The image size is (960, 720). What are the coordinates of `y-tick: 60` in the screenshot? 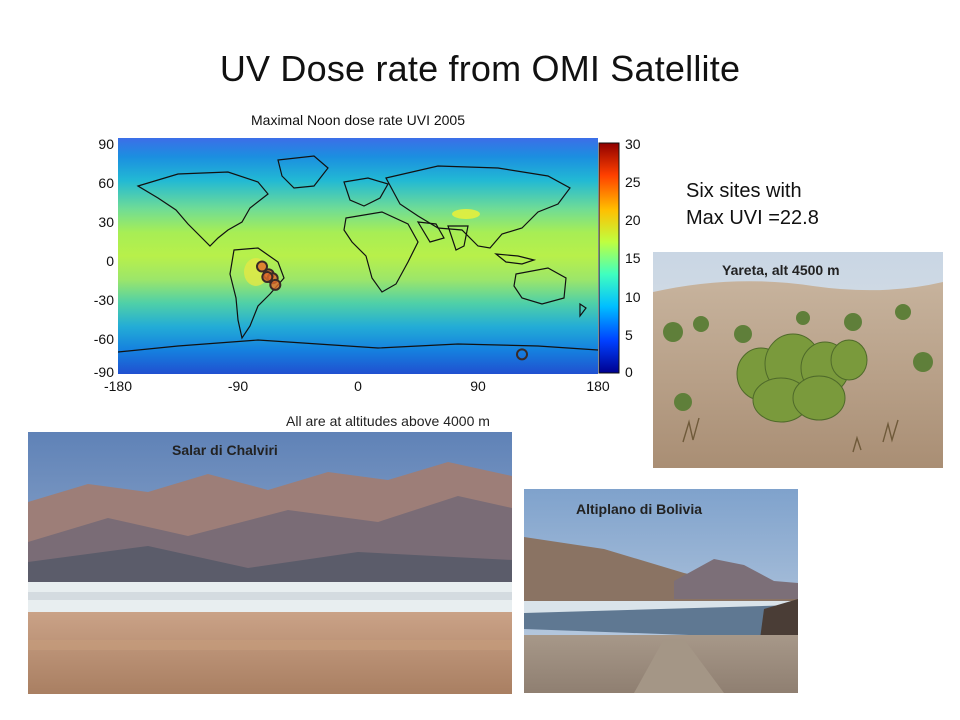 It's located at (106, 183).